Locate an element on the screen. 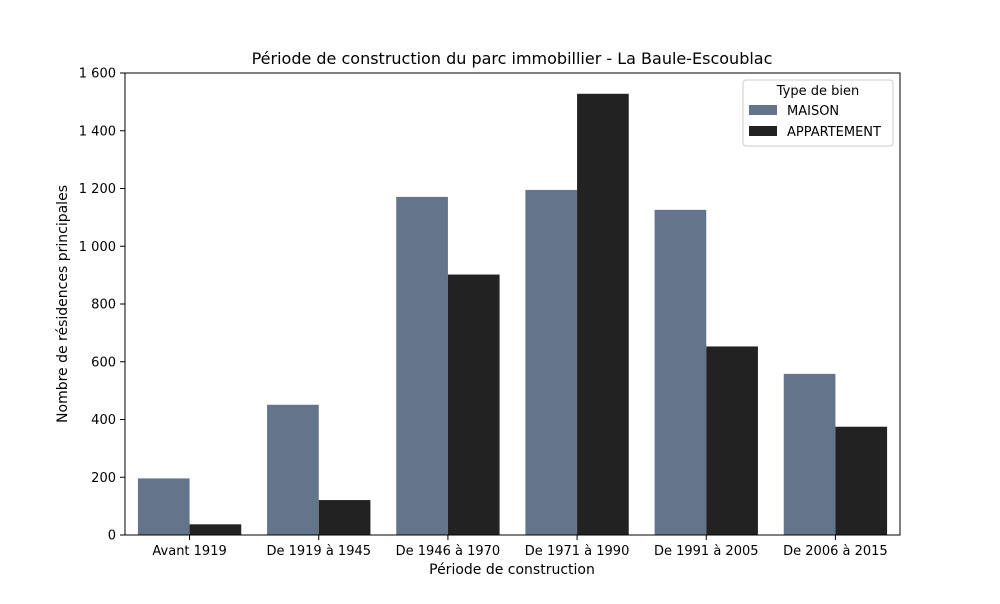 The image size is (1000, 604). y-tick-label: 1 000 is located at coordinates (97, 247).